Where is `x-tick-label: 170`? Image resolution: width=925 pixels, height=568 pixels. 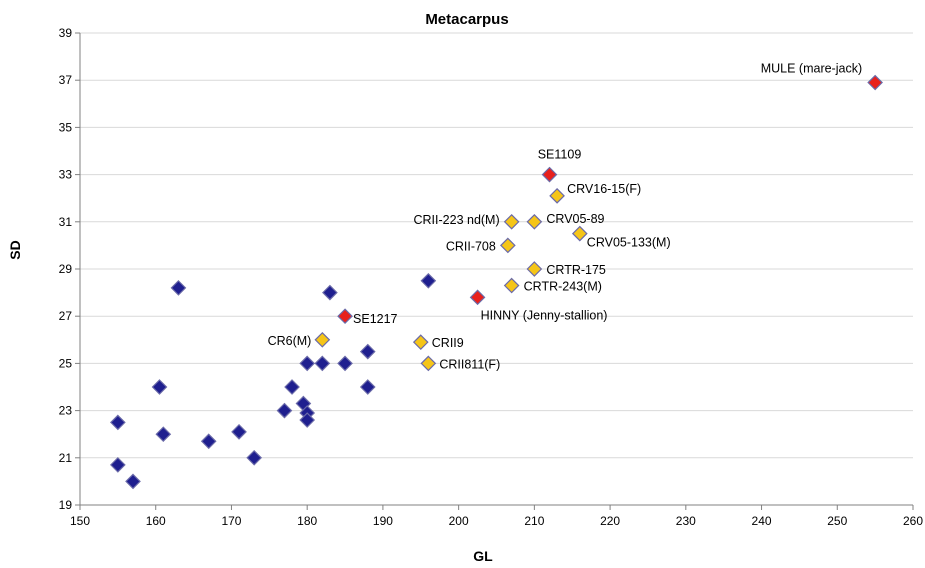 x-tick-label: 170 is located at coordinates (231, 521).